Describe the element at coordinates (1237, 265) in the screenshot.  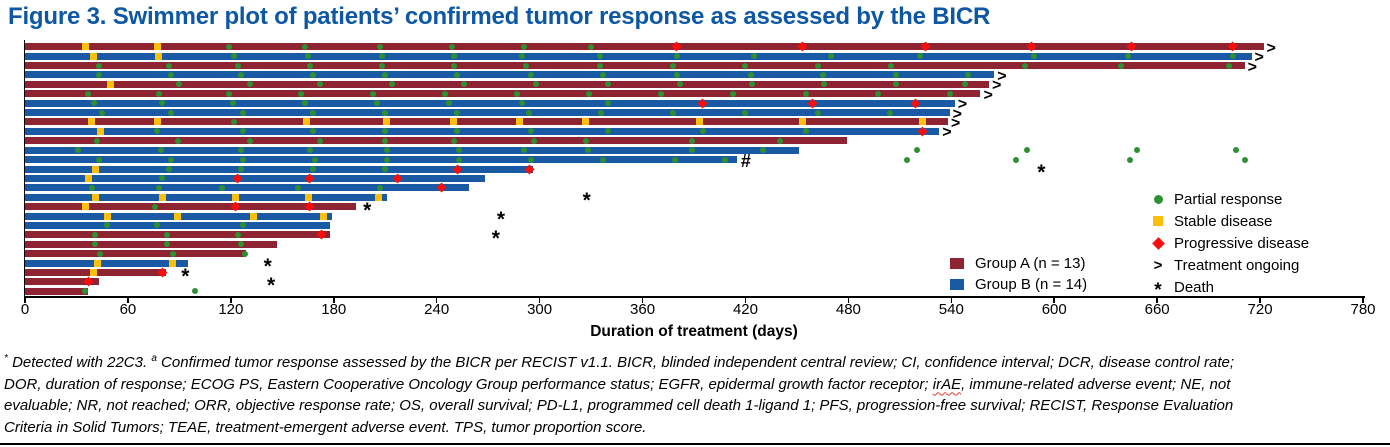
I see `legend-label: Treatment ongoing` at that location.